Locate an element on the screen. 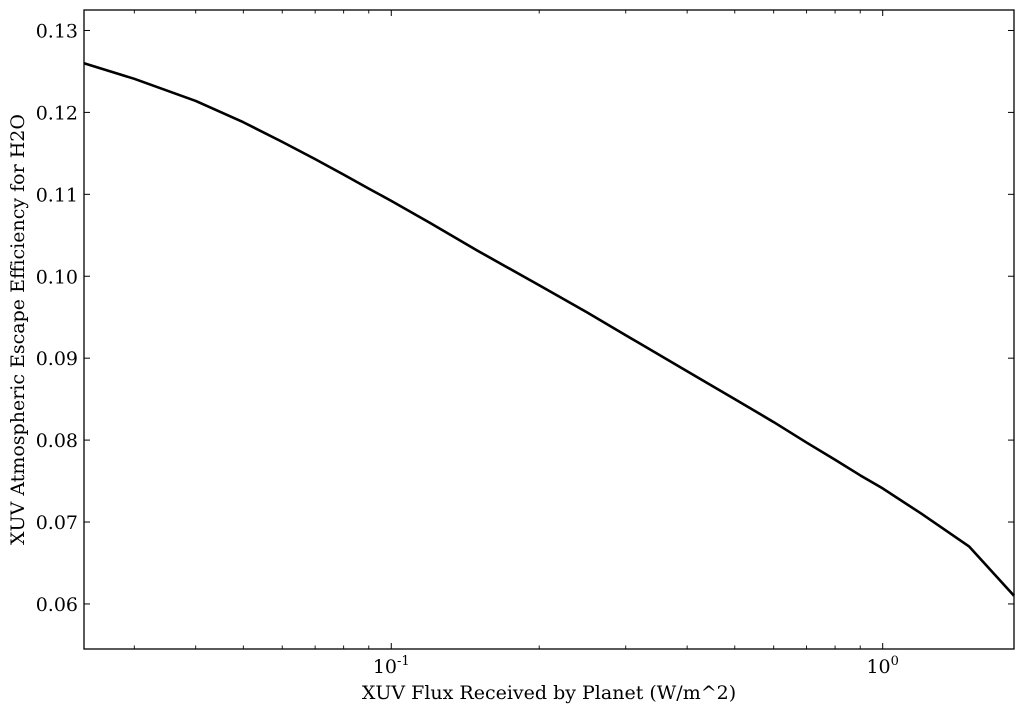  y-tick-label: 0.09 is located at coordinates (57, 359).